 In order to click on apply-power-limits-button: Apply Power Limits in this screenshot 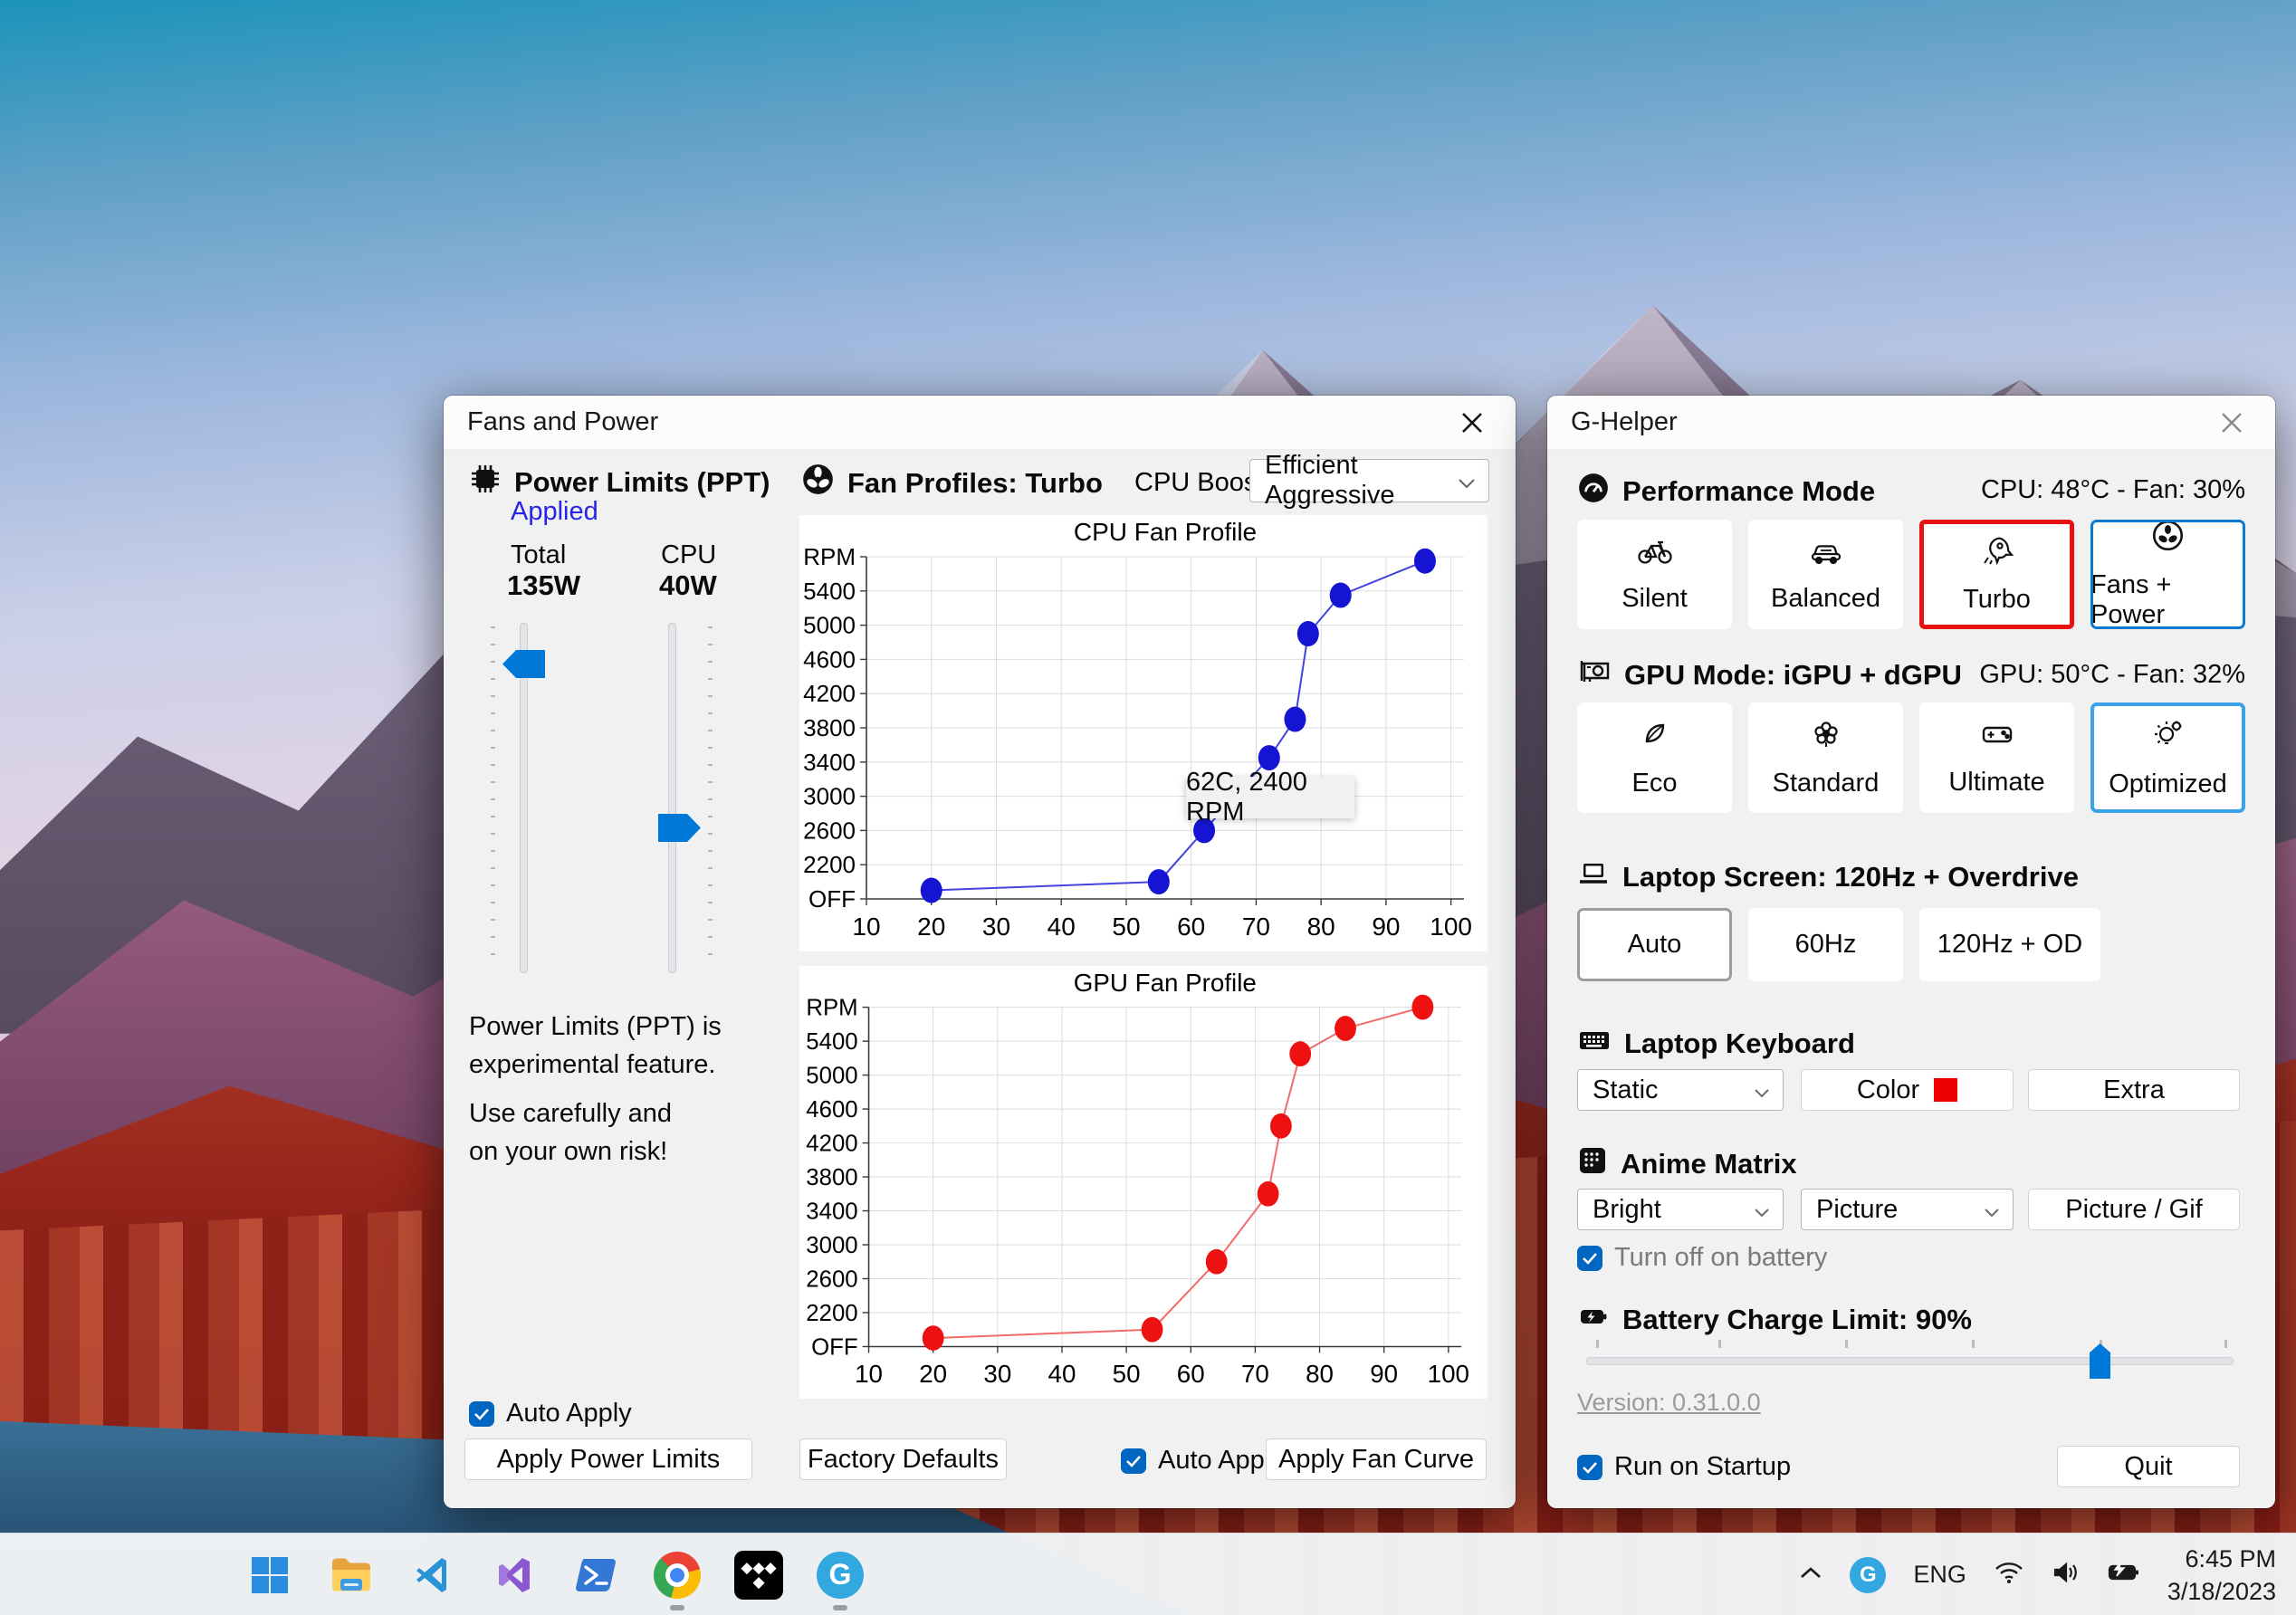, I will do `click(608, 1459)`.